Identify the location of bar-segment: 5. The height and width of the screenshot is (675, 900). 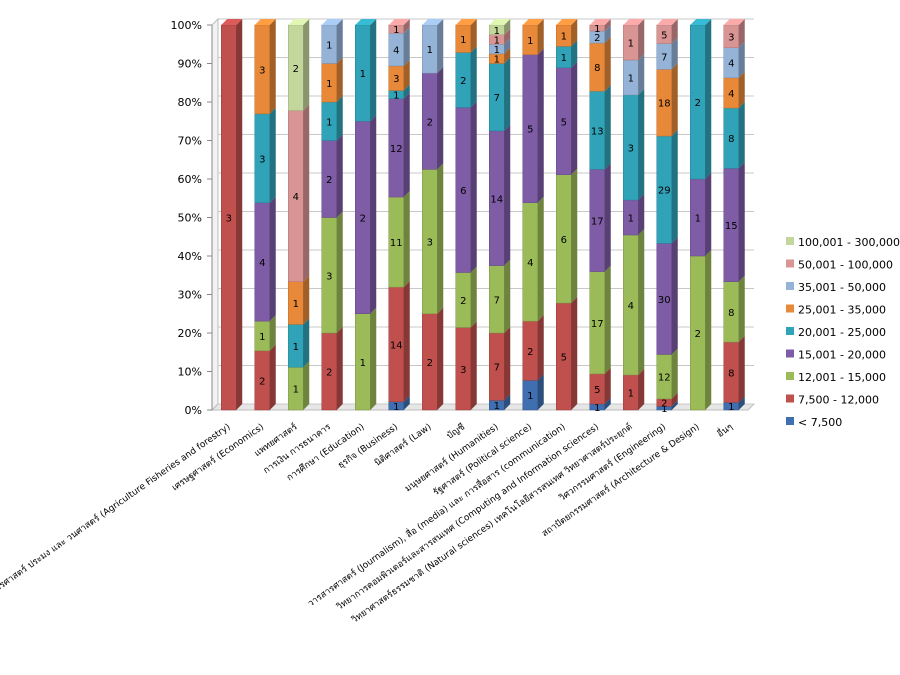
(567, 118).